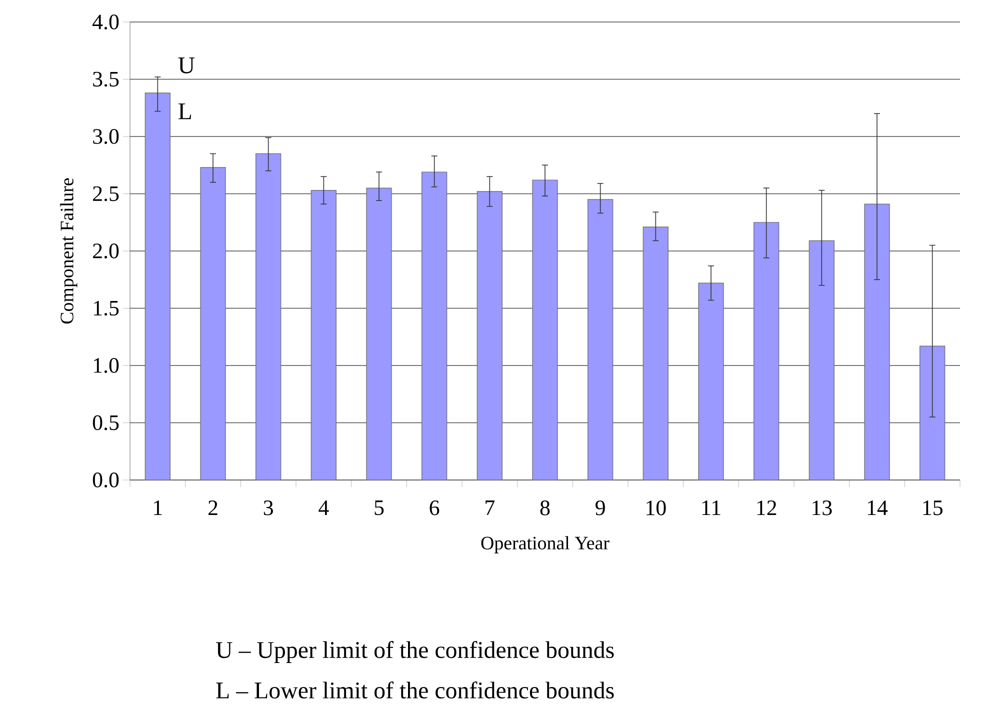 The height and width of the screenshot is (704, 997). Describe the element at coordinates (105, 480) in the screenshot. I see `y-tick-label: 0.0` at that location.